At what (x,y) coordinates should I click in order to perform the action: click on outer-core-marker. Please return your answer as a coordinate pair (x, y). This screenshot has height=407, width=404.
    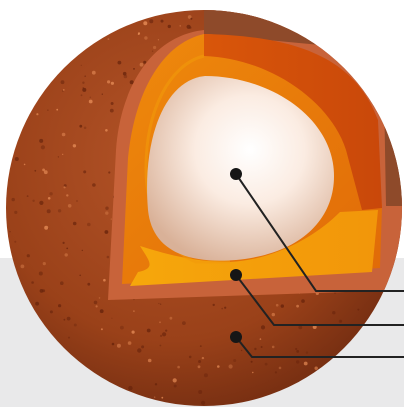
    Looking at the image, I should click on (236, 275).